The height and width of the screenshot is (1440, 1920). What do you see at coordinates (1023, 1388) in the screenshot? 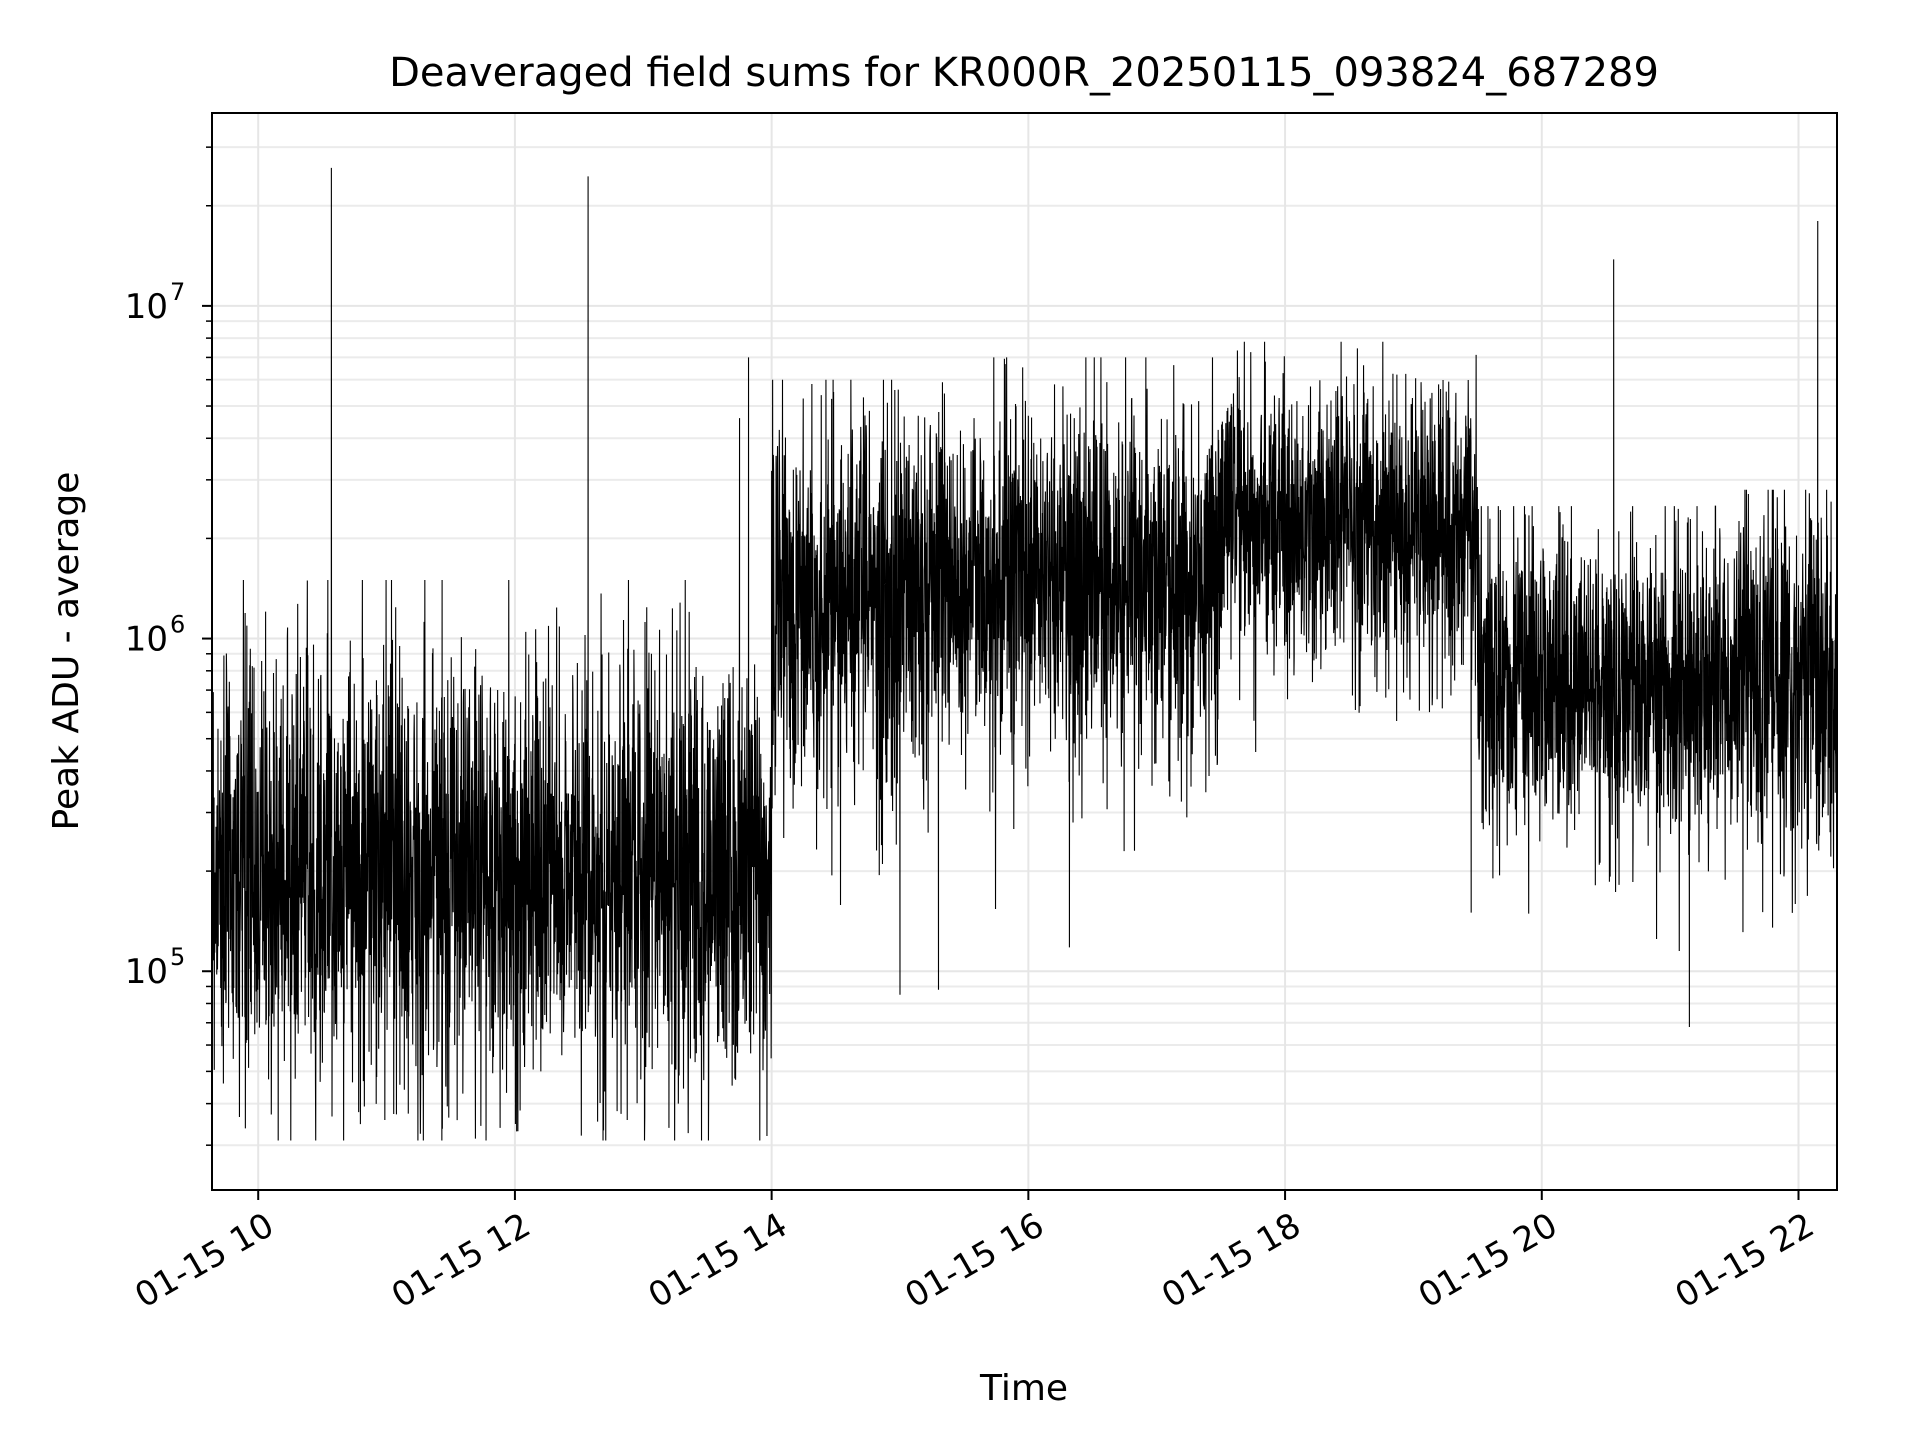
I see `x-axis-label: Time` at bounding box center [1023, 1388].